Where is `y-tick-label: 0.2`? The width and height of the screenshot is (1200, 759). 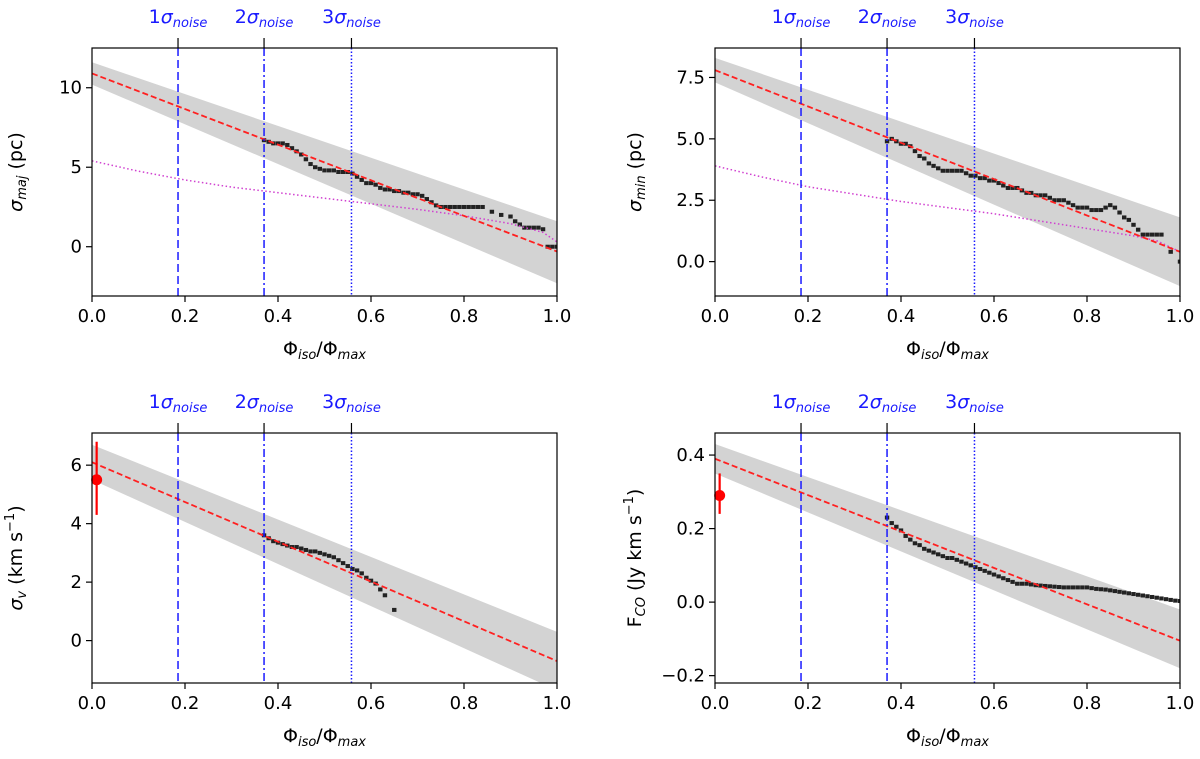 y-tick-label: 0.2 is located at coordinates (690, 529).